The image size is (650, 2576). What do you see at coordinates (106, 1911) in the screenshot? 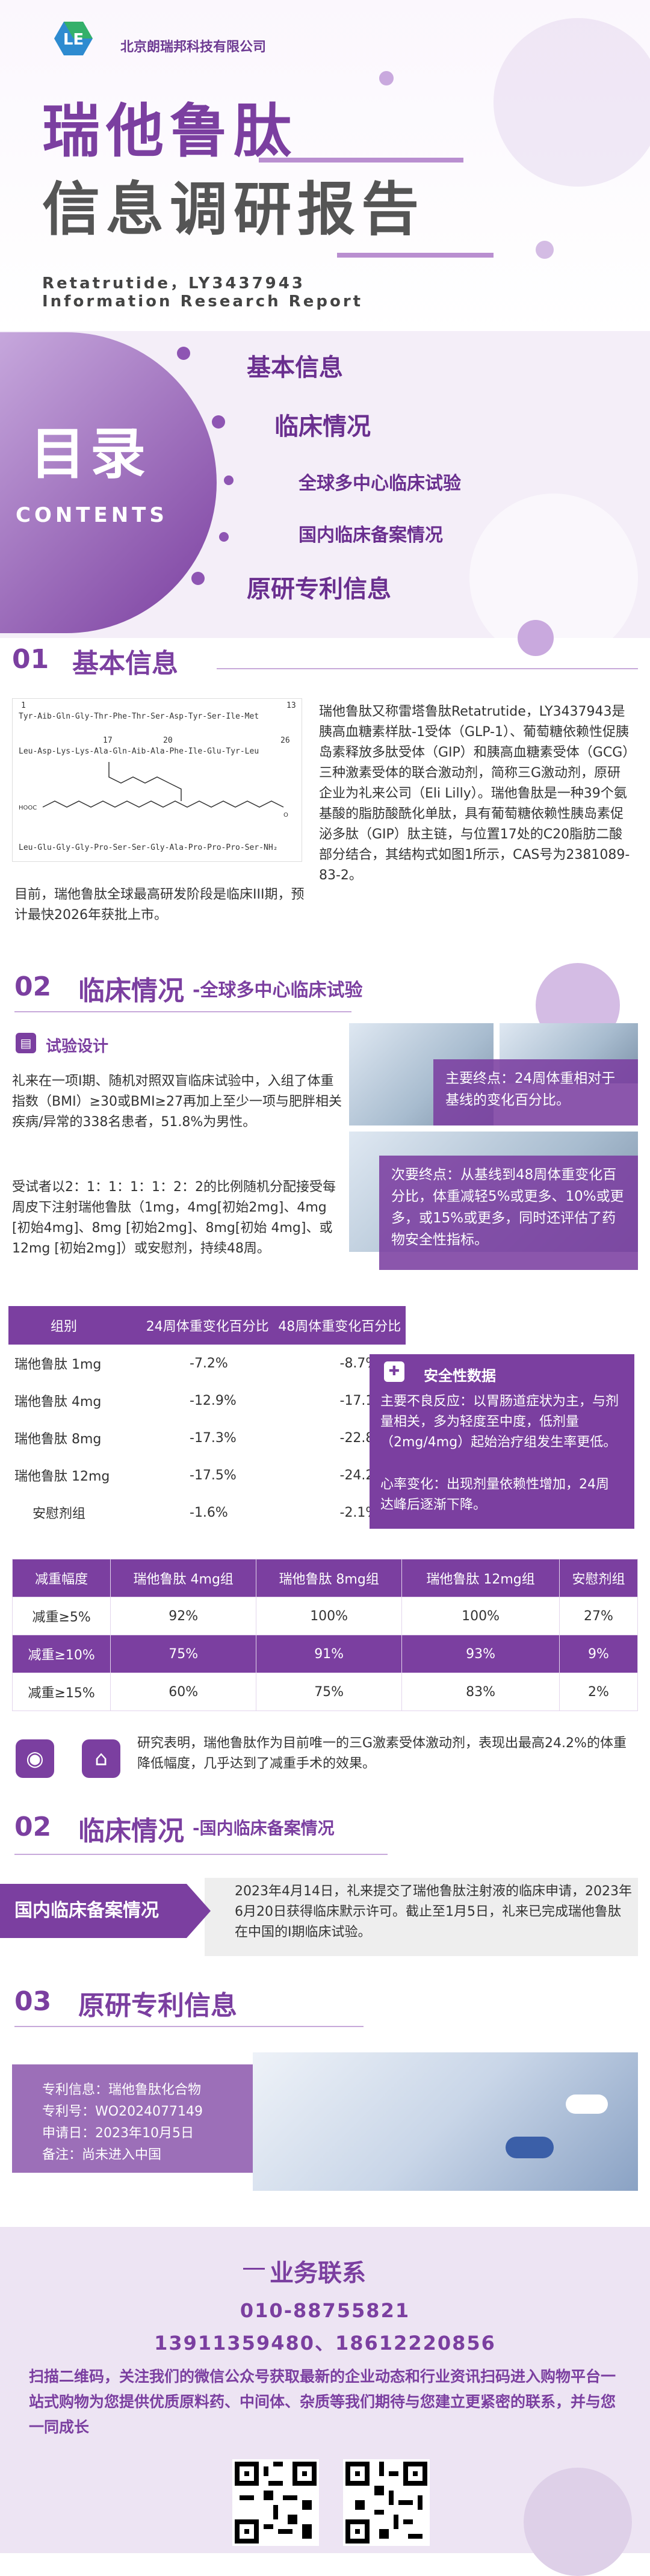
I see `domestic-filing-tag: 国内临床备案情况` at bounding box center [106, 1911].